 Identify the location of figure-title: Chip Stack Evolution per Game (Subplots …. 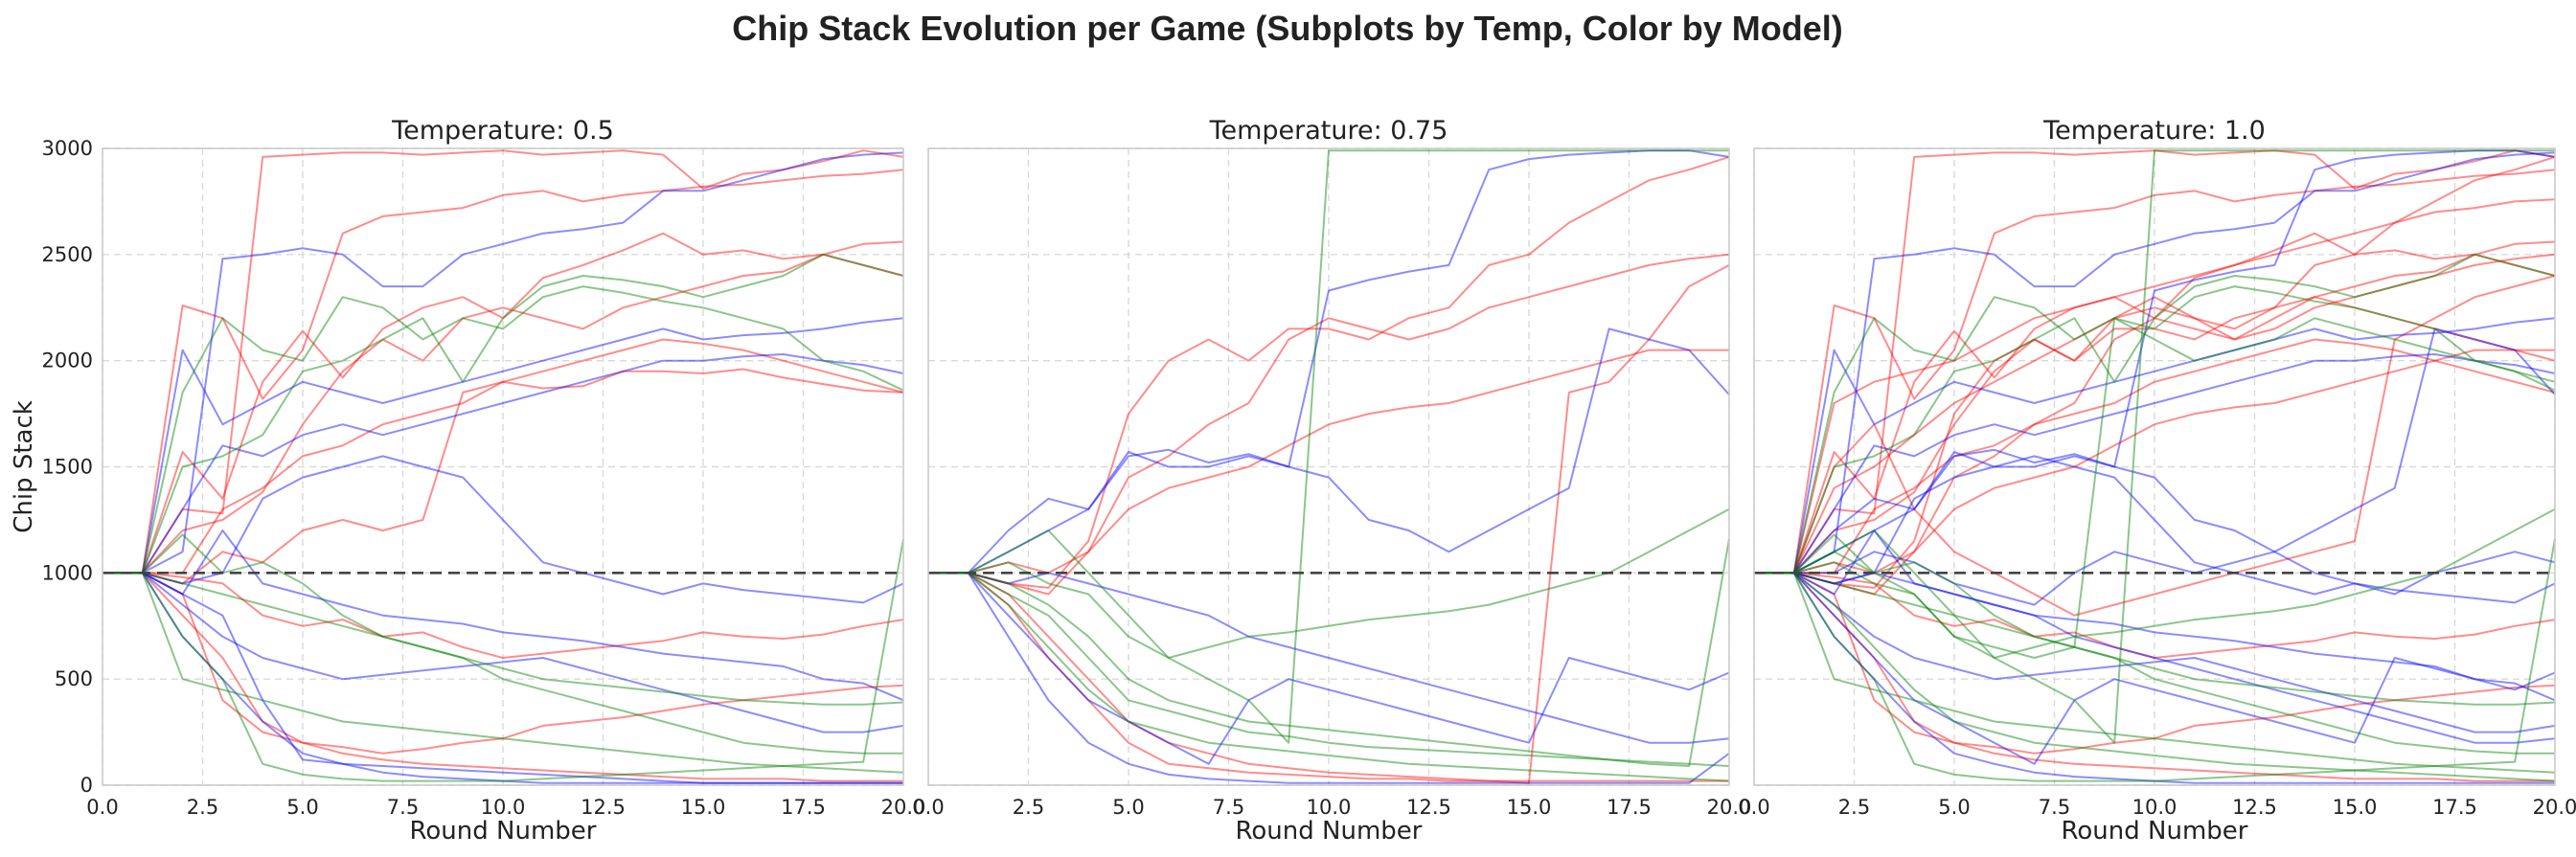
(1287, 29).